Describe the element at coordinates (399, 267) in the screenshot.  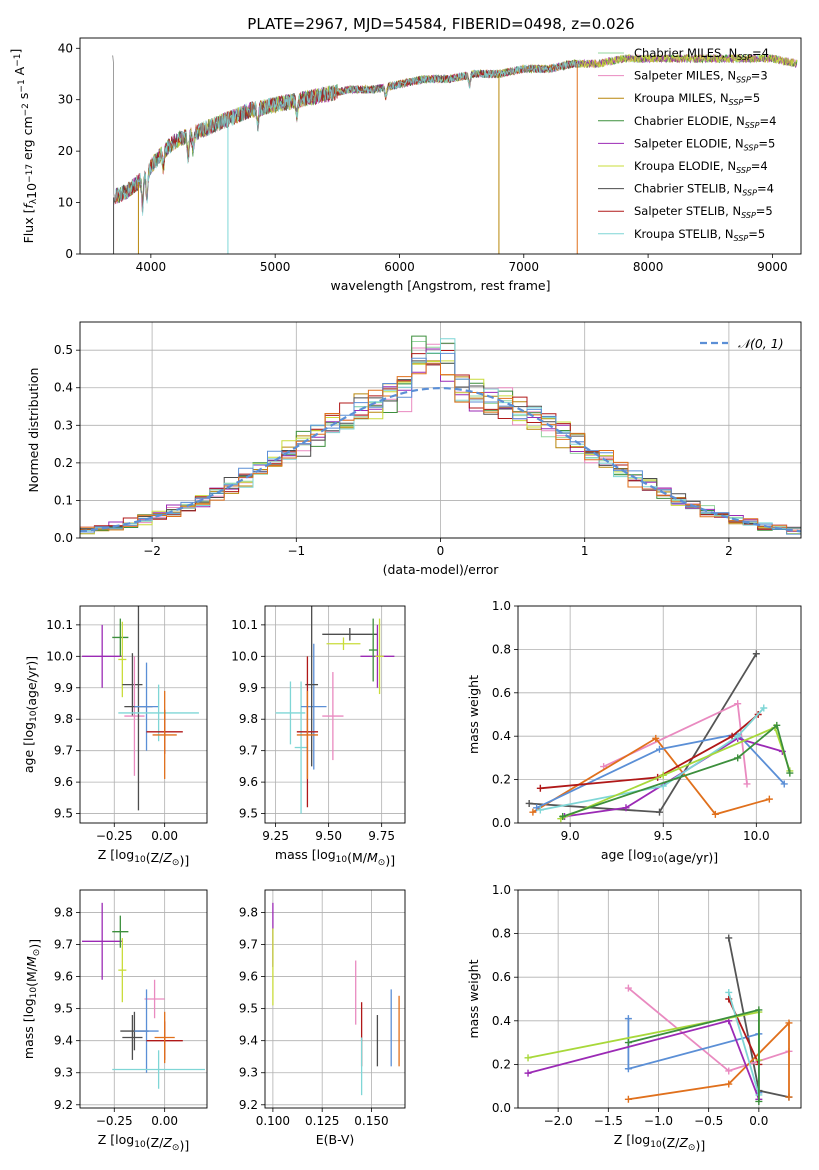
I see `x-tick-label: 6000` at that location.